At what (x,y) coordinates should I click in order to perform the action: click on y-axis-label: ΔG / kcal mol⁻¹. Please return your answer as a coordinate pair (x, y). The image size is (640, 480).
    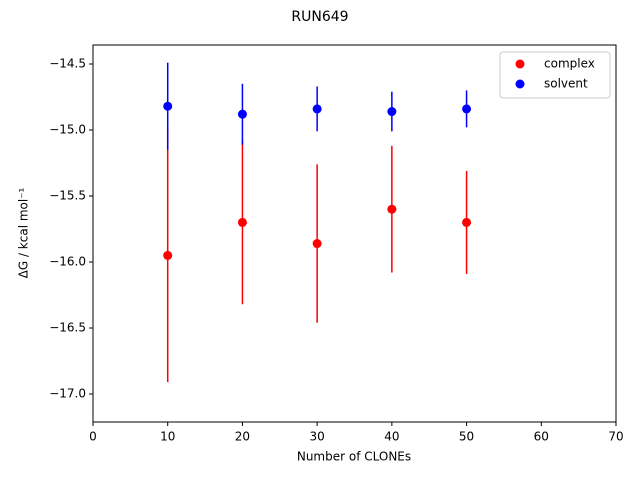
    Looking at the image, I should click on (24, 232).